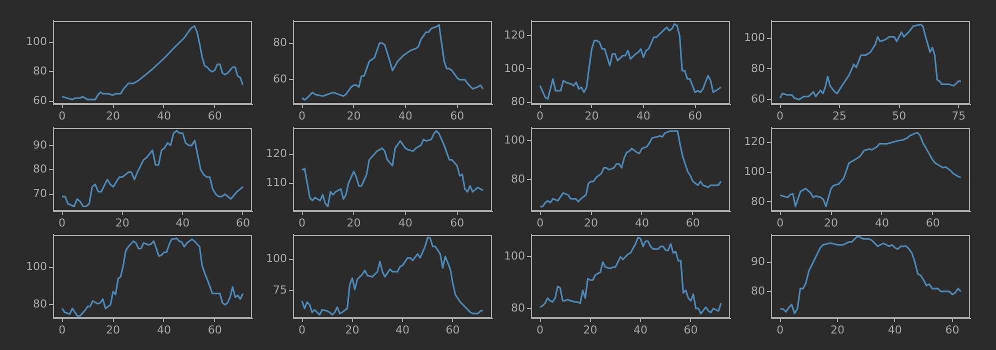 This screenshot has height=350, width=996. Describe the element at coordinates (276, 182) in the screenshot. I see `y-tick-label: 110` at that location.